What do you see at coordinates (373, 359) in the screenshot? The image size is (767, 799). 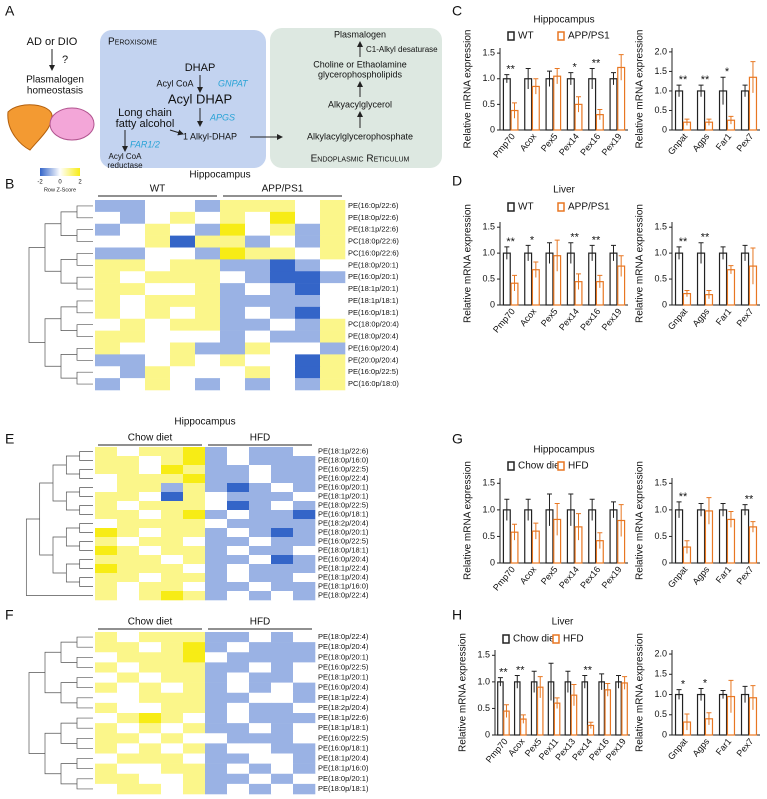 I see `row-label: PE(20:0p/20:4)` at bounding box center [373, 359].